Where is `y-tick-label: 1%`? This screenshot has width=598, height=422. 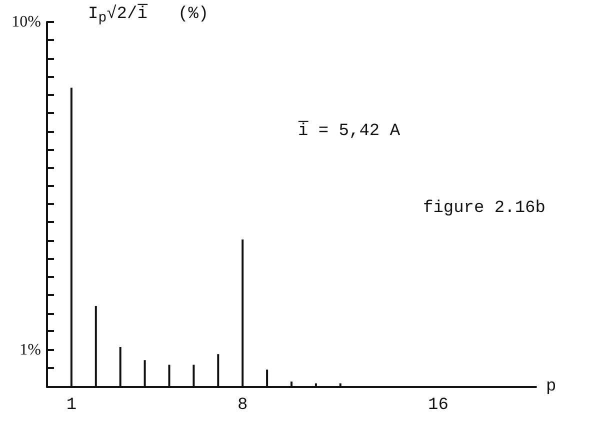
y-tick-label: 1% is located at coordinates (30, 349).